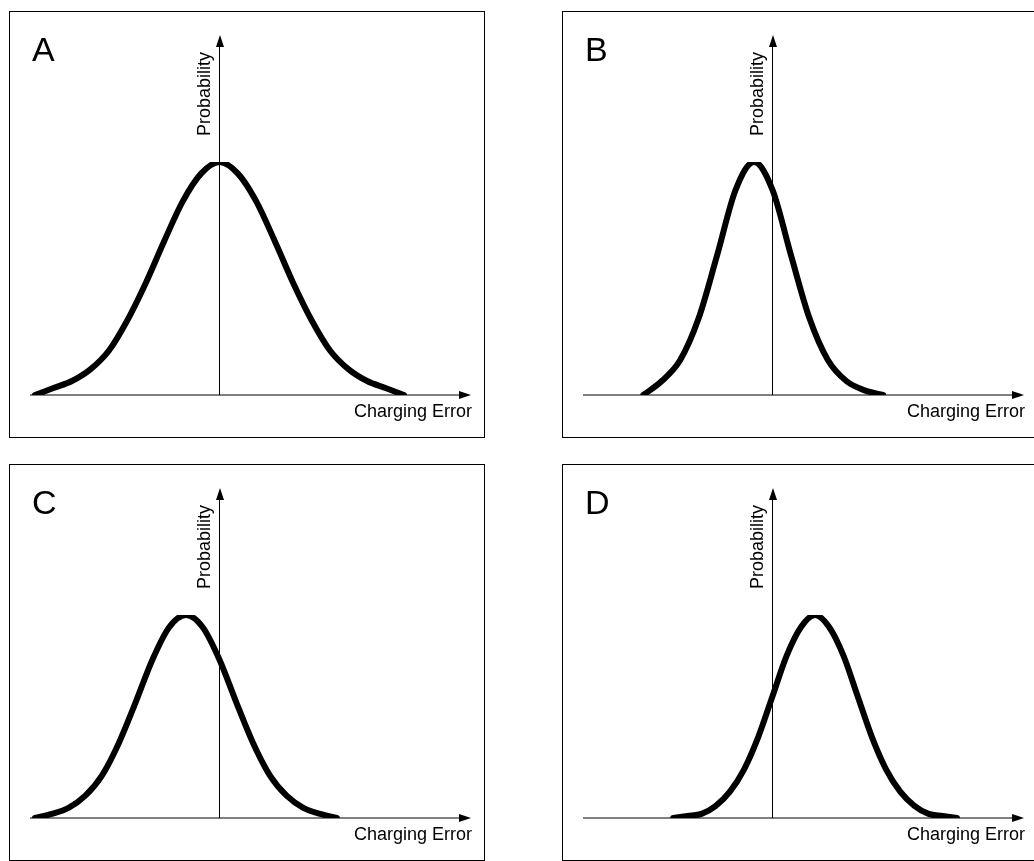 The image size is (1034, 861). Describe the element at coordinates (596, 49) in the screenshot. I see `chart-title: B` at that location.